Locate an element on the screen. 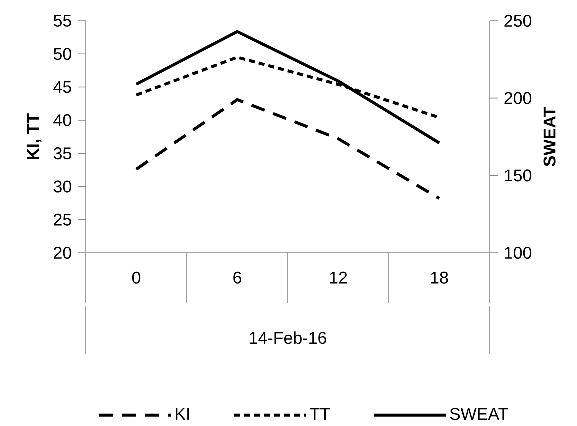 The image size is (577, 426). y2-axis-title: SWEAT is located at coordinates (550, 137).